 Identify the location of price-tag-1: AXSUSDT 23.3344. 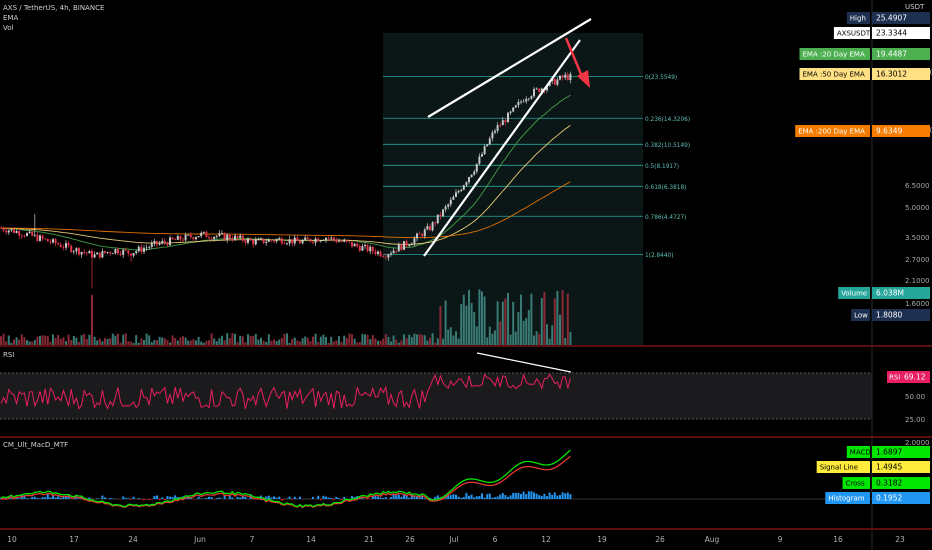
(881, 33).